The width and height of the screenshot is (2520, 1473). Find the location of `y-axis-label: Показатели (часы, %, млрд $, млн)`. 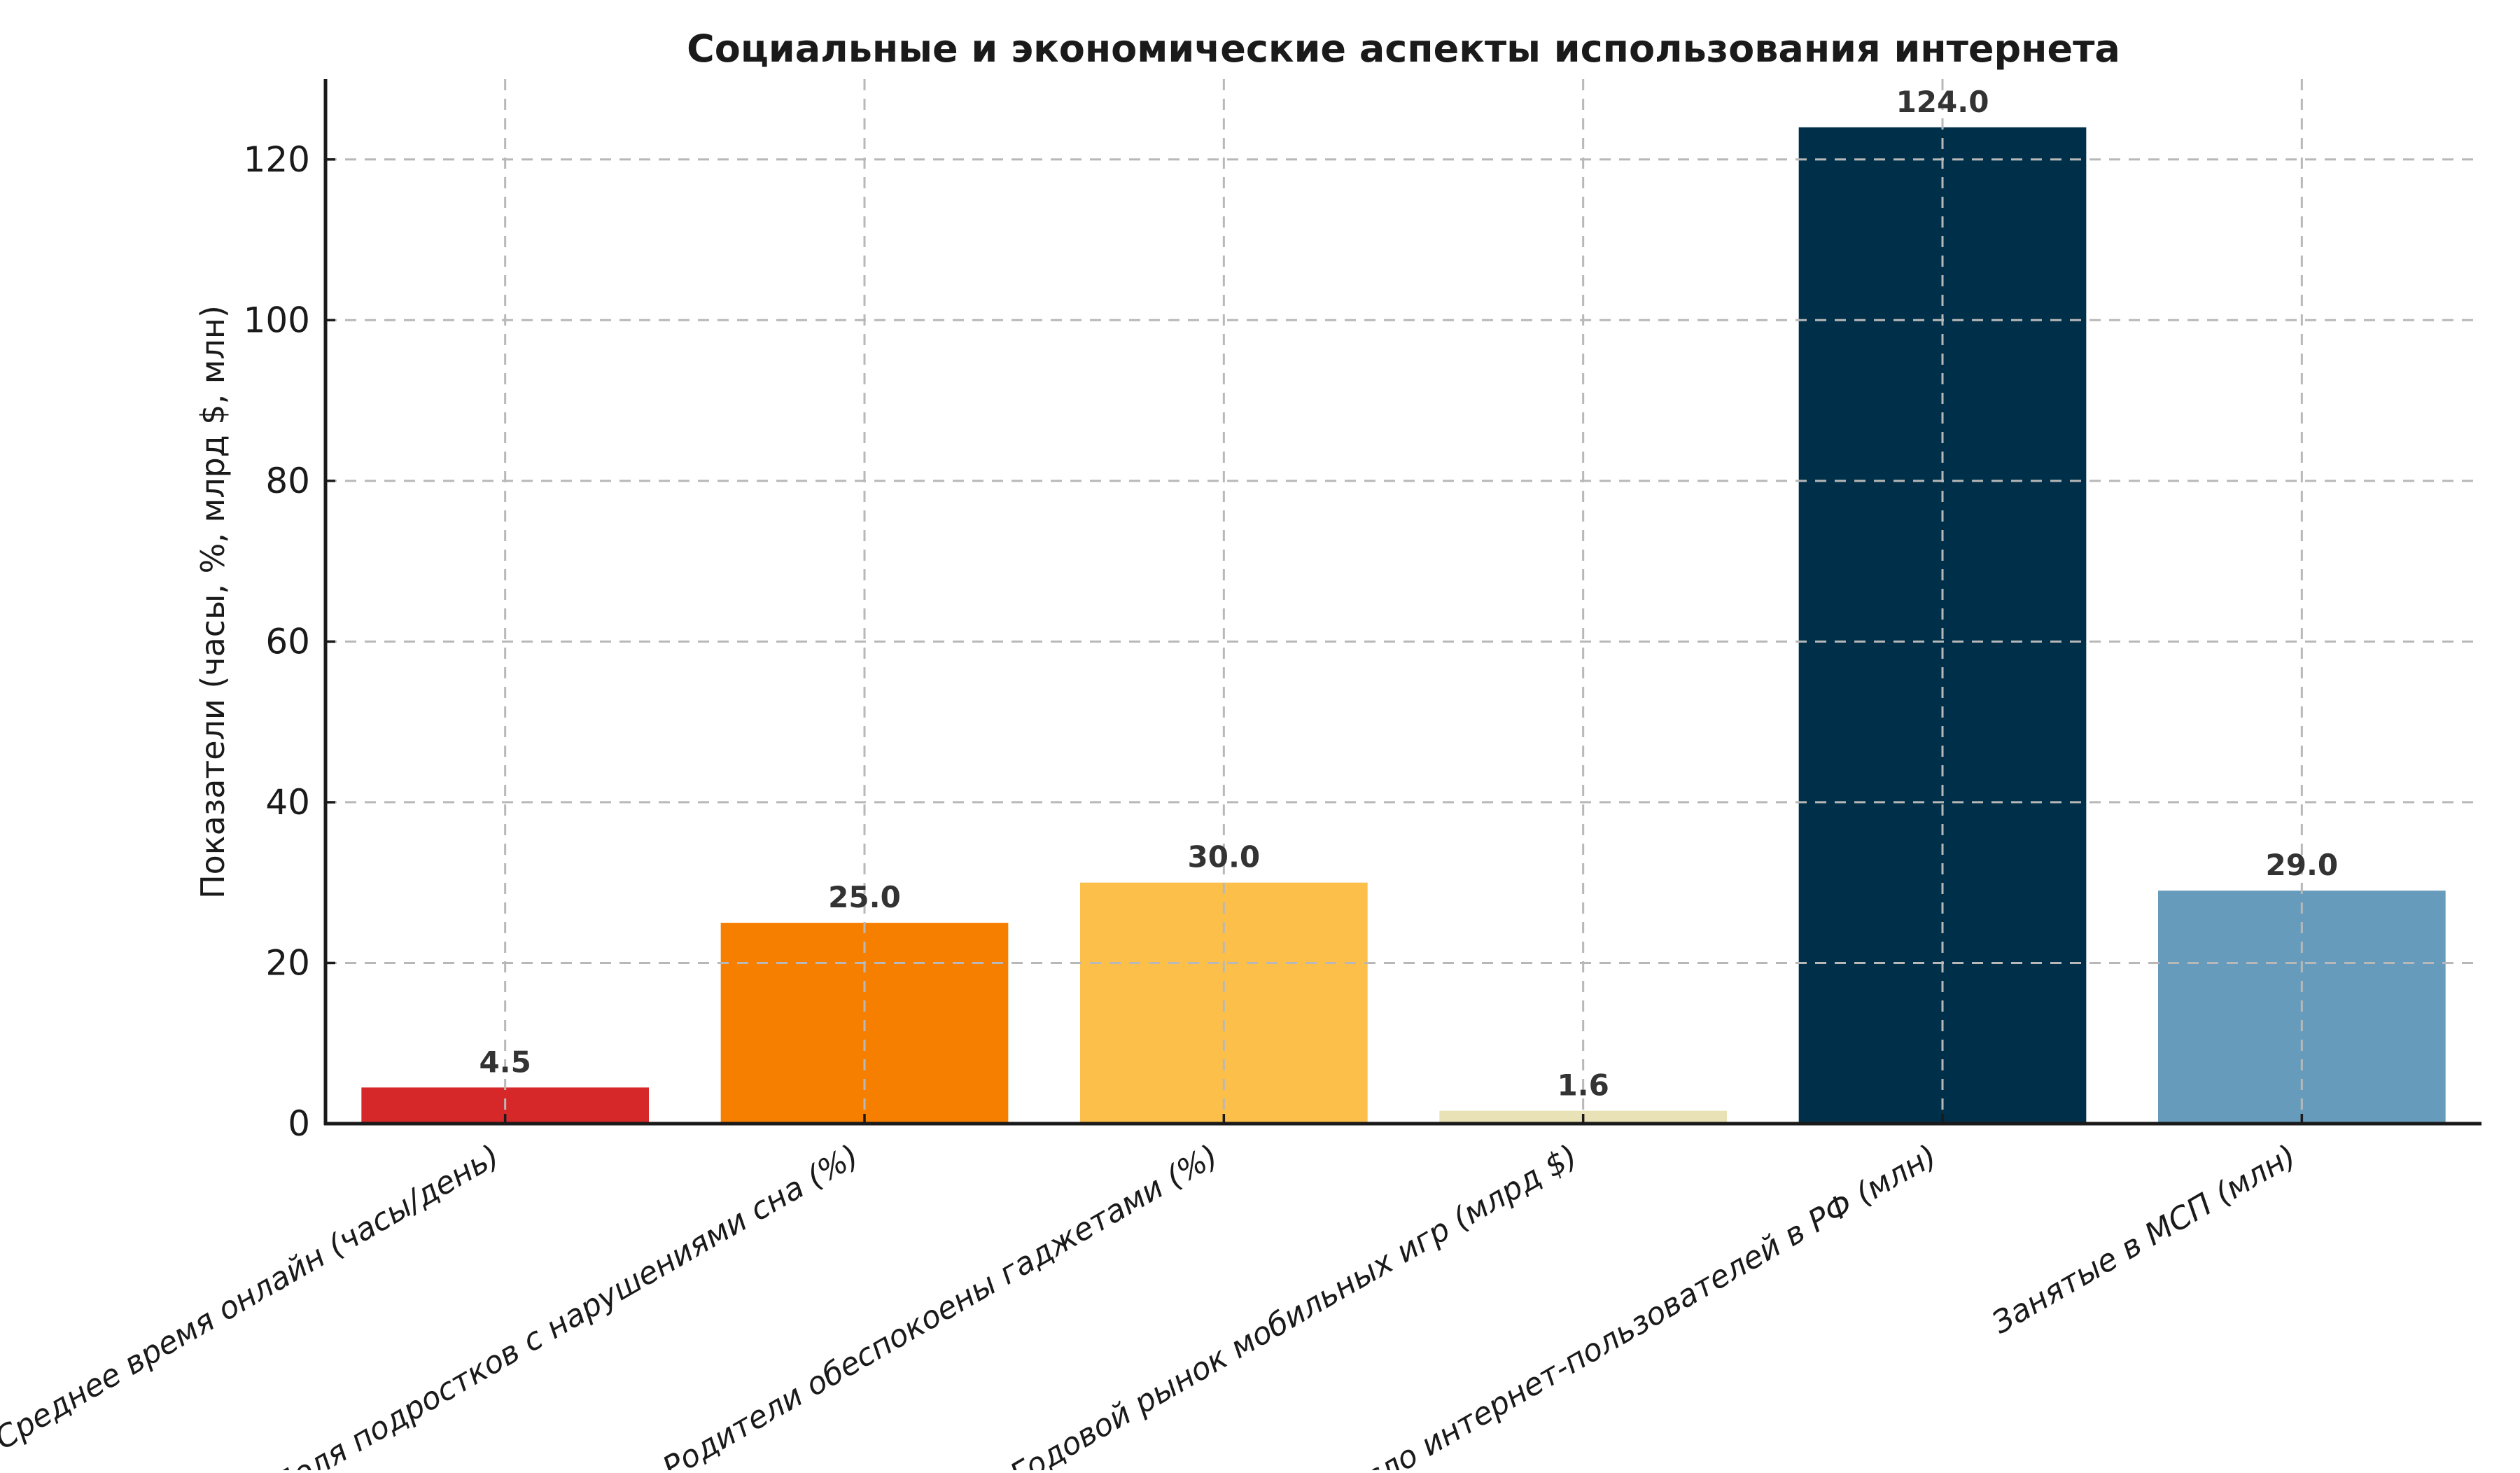

y-axis-label: Показатели (часы, %, млрд $, млн) is located at coordinates (213, 602).